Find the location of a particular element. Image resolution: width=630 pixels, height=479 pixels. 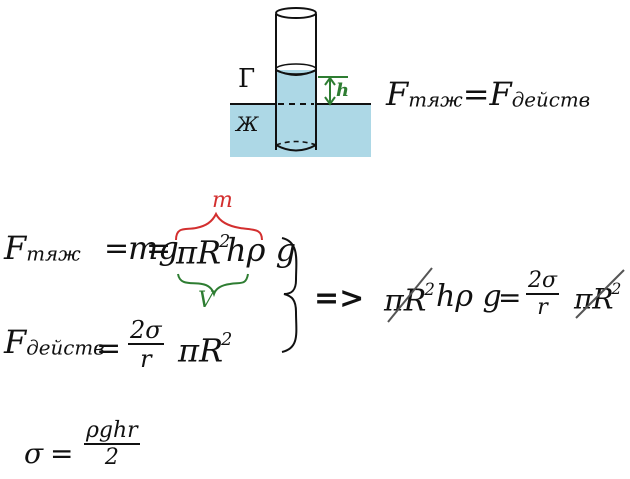

brace-bottom-label: V is located at coordinates (206, 300).